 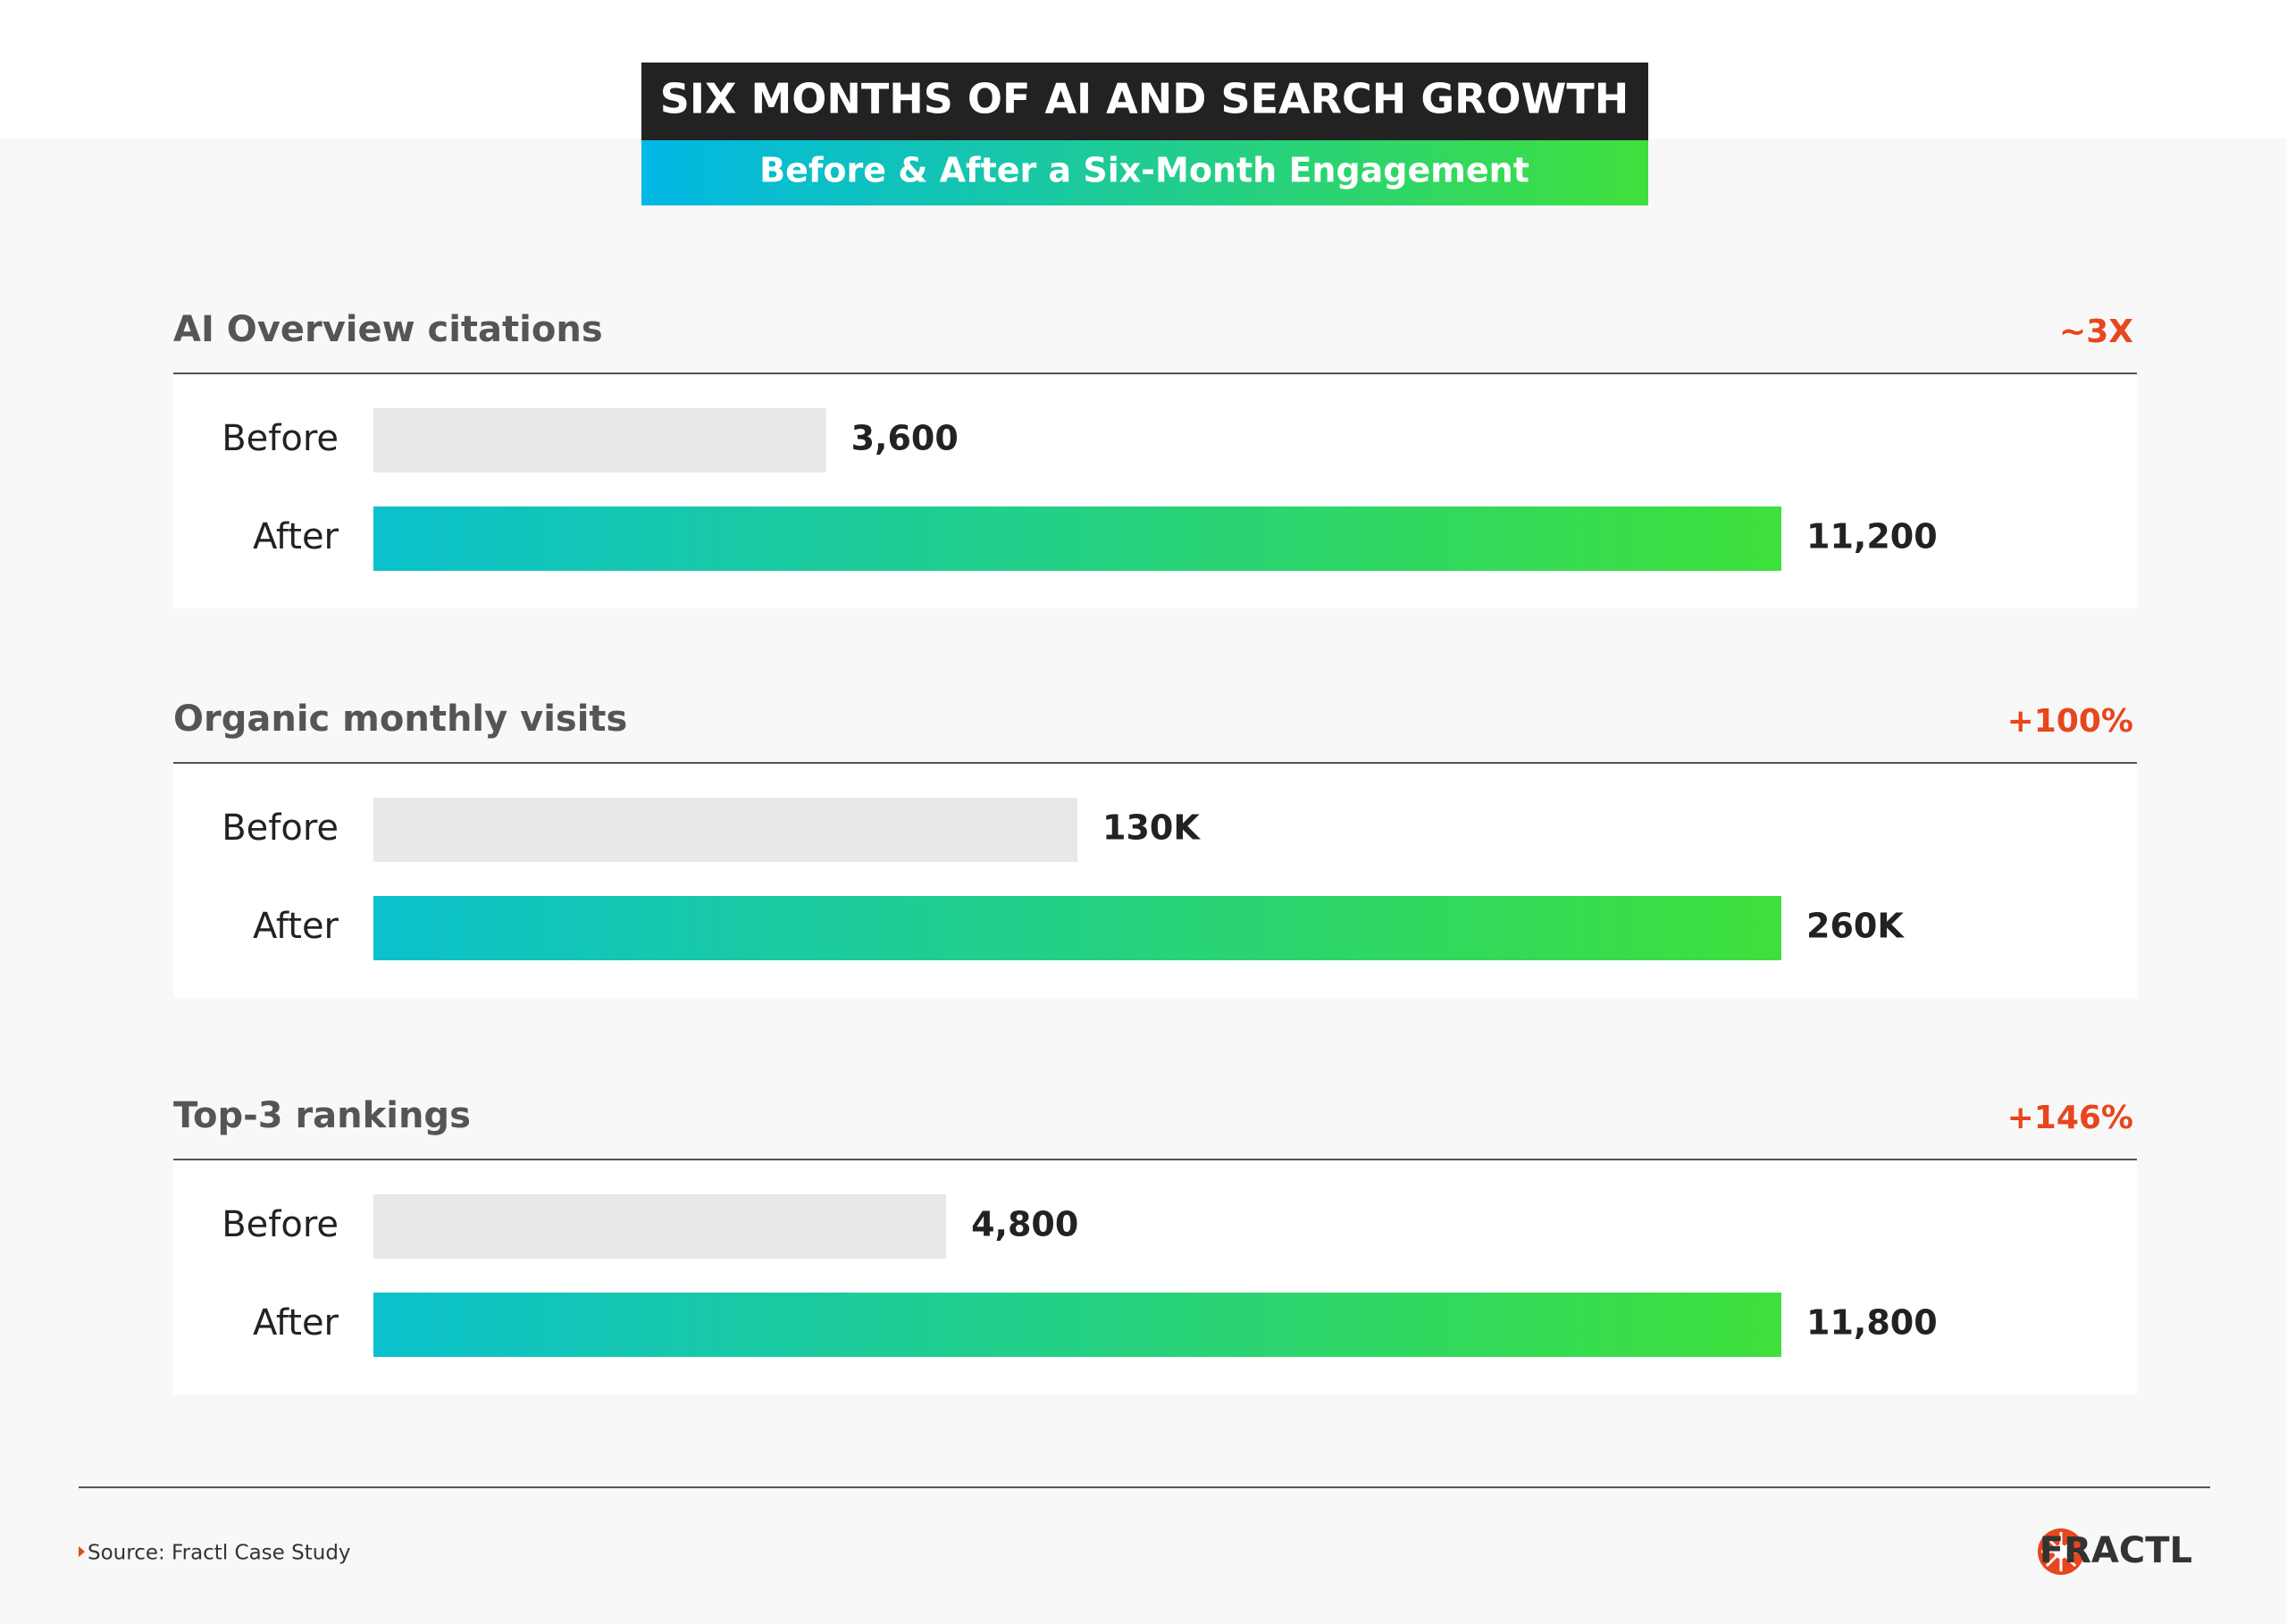 I want to click on source: Source: Fractl Case Study, so click(x=219, y=1554).